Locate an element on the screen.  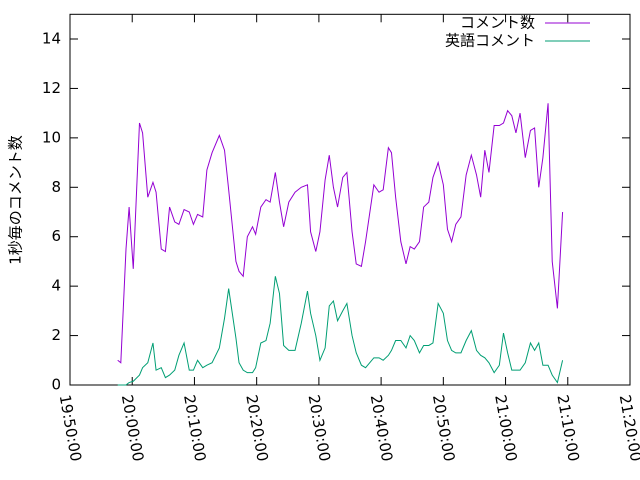
y-tick-label: 4 is located at coordinates (56, 286).